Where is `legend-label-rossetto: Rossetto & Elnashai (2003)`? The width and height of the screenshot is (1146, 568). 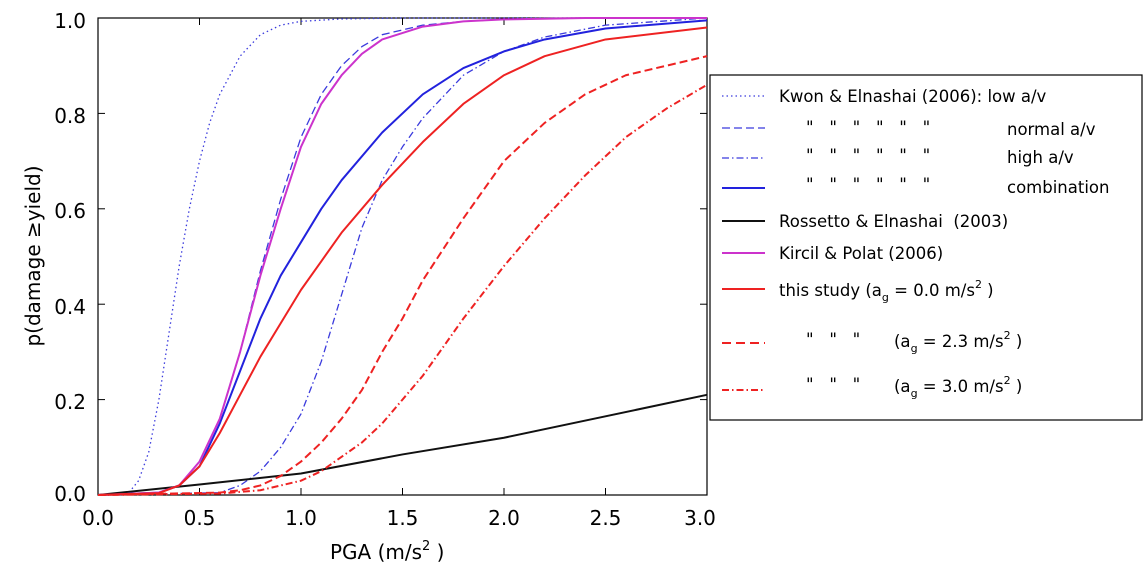
legend-label-rossetto: Rossetto & Elnashai (2003) is located at coordinates (893, 221).